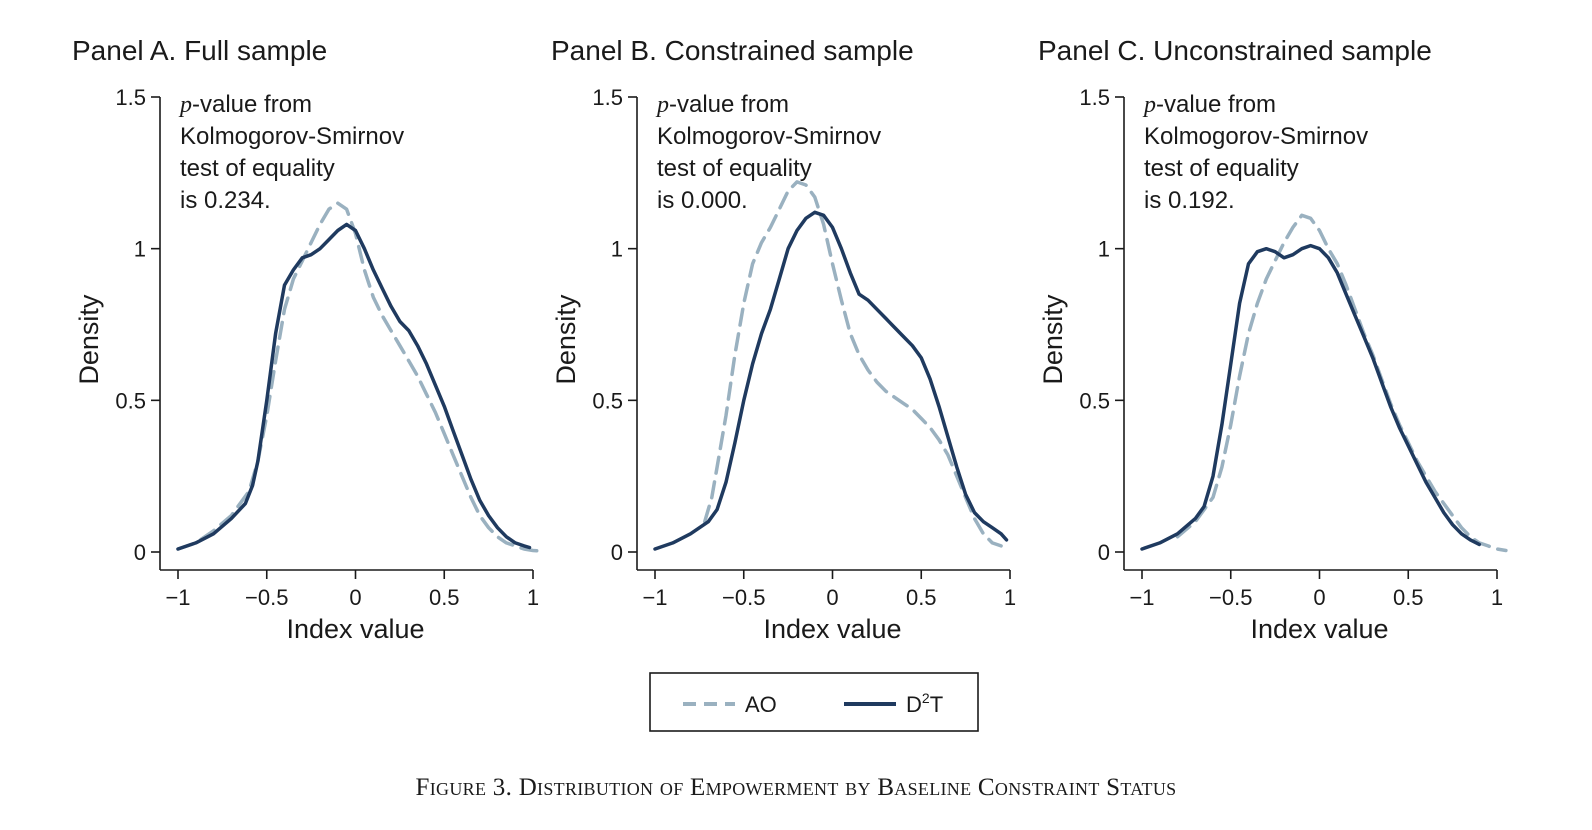 This screenshot has width=1592, height=830. I want to click on panel-title: Panel B. Constrained sample, so click(732, 50).